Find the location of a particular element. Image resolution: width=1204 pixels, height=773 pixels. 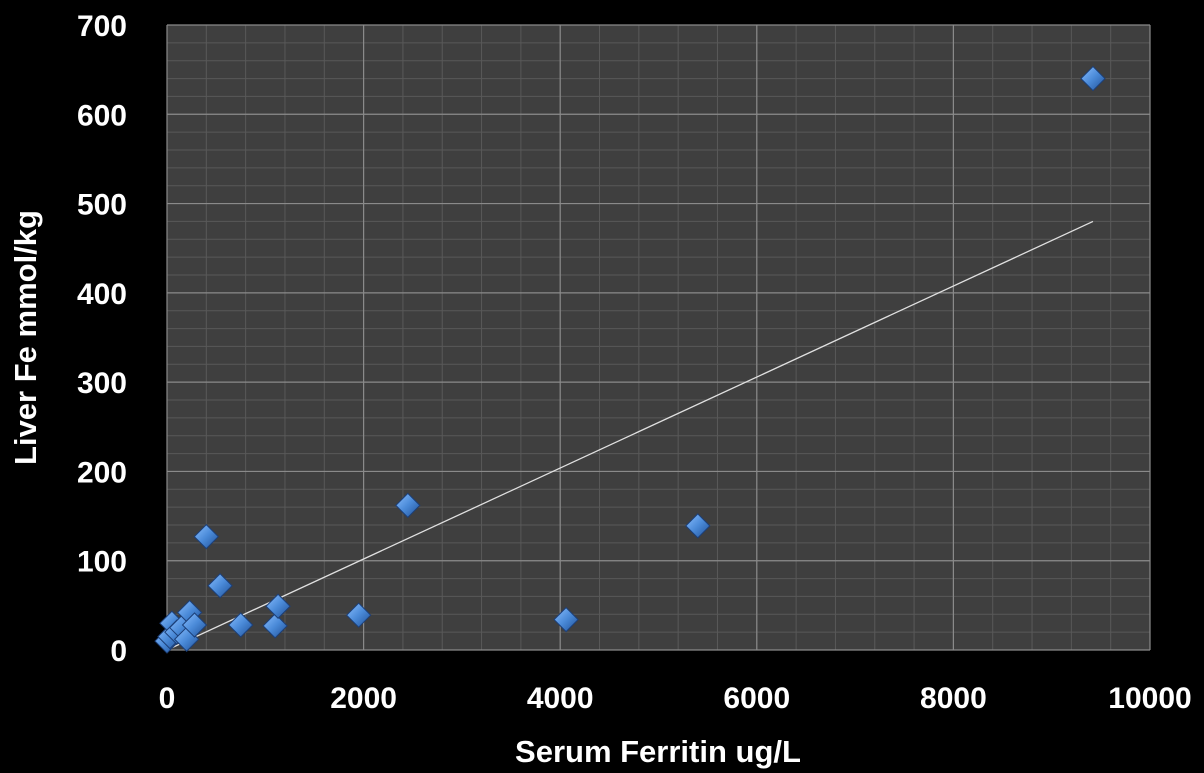

x-tick-label: 8000 is located at coordinates (953, 698).